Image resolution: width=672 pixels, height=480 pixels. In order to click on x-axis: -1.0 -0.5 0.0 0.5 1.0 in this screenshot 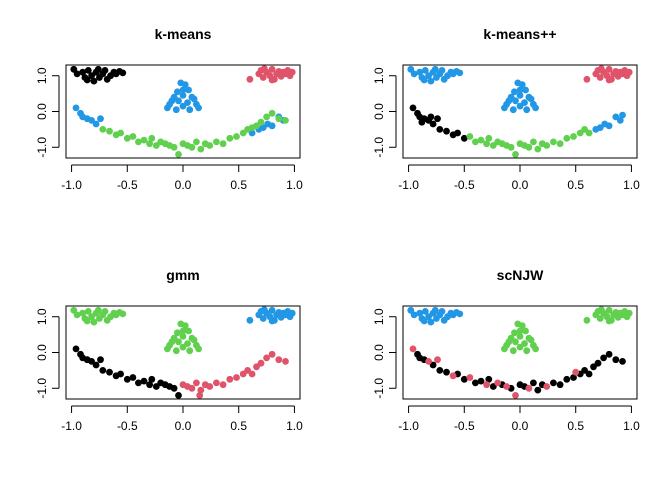, I will do `click(519, 419)`.